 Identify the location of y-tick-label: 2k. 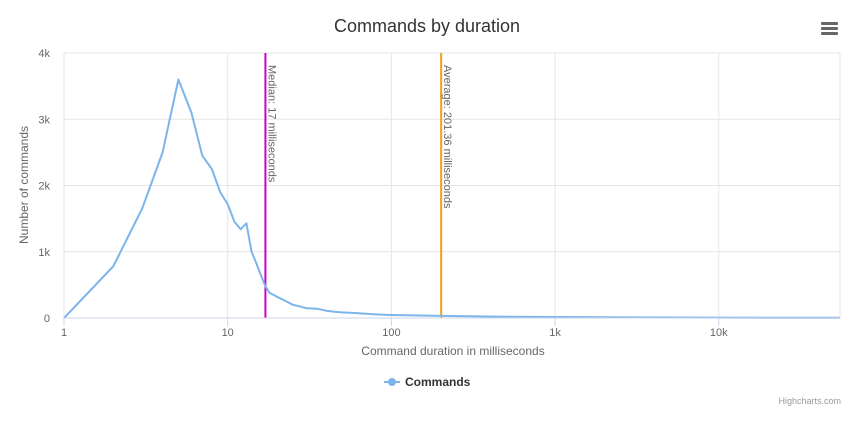
(44, 187).